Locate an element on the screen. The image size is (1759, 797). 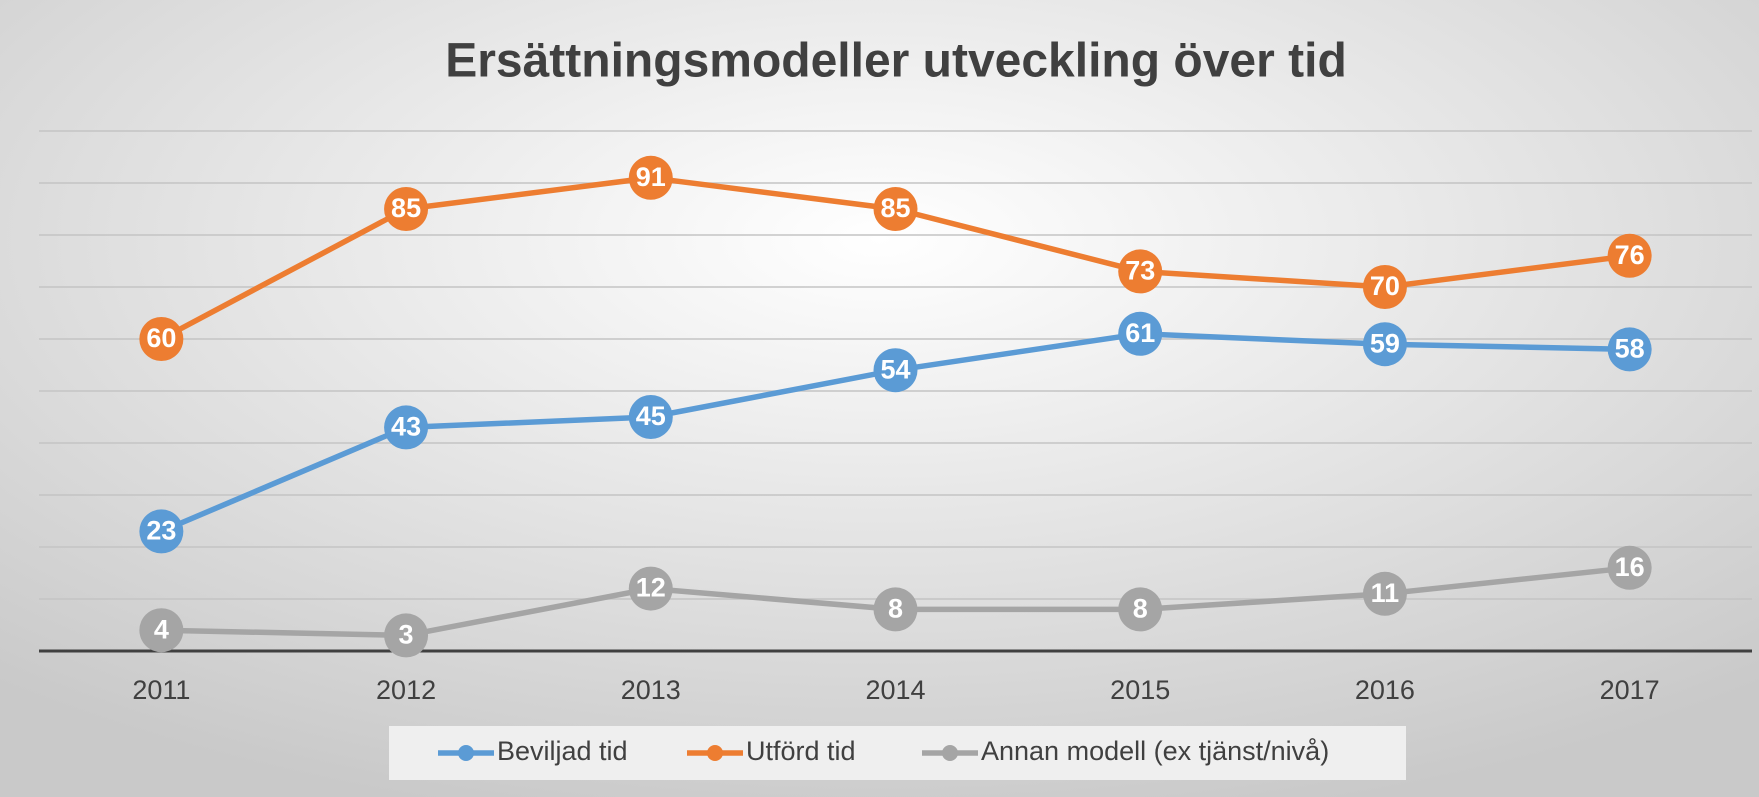
data-label: 54 is located at coordinates (895, 369).